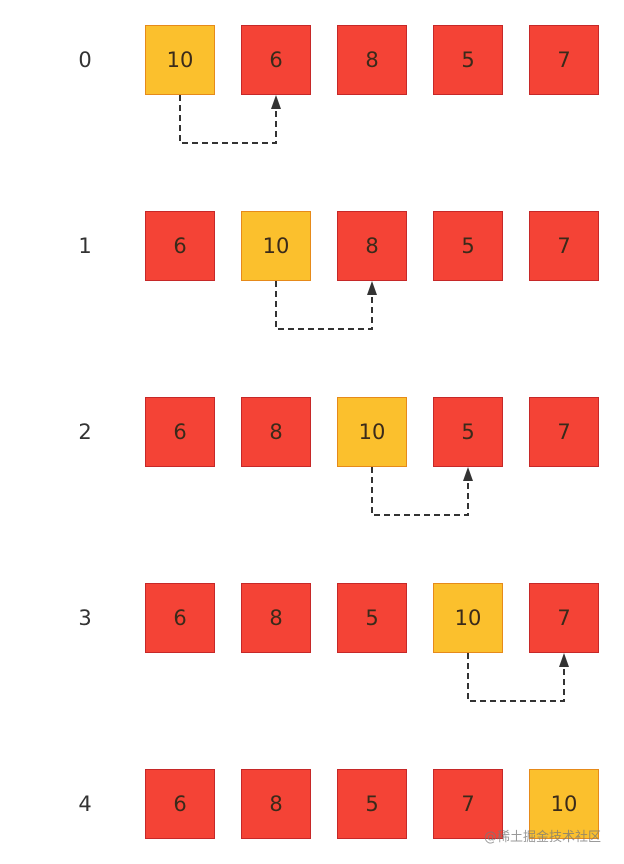 The image size is (624, 864). What do you see at coordinates (85, 246) in the screenshot?
I see `row-label: 1` at bounding box center [85, 246].